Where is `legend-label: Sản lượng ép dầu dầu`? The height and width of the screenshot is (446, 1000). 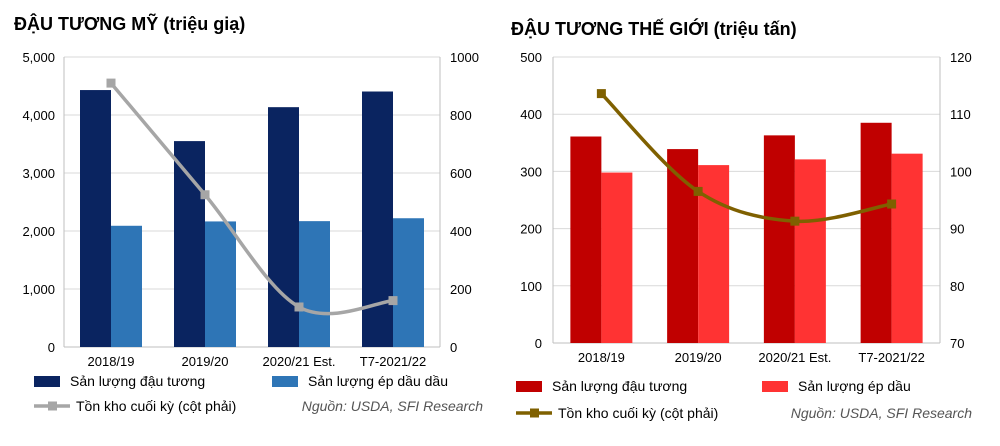
legend-label: Sản lượng ép dầu dầu is located at coordinates (378, 381).